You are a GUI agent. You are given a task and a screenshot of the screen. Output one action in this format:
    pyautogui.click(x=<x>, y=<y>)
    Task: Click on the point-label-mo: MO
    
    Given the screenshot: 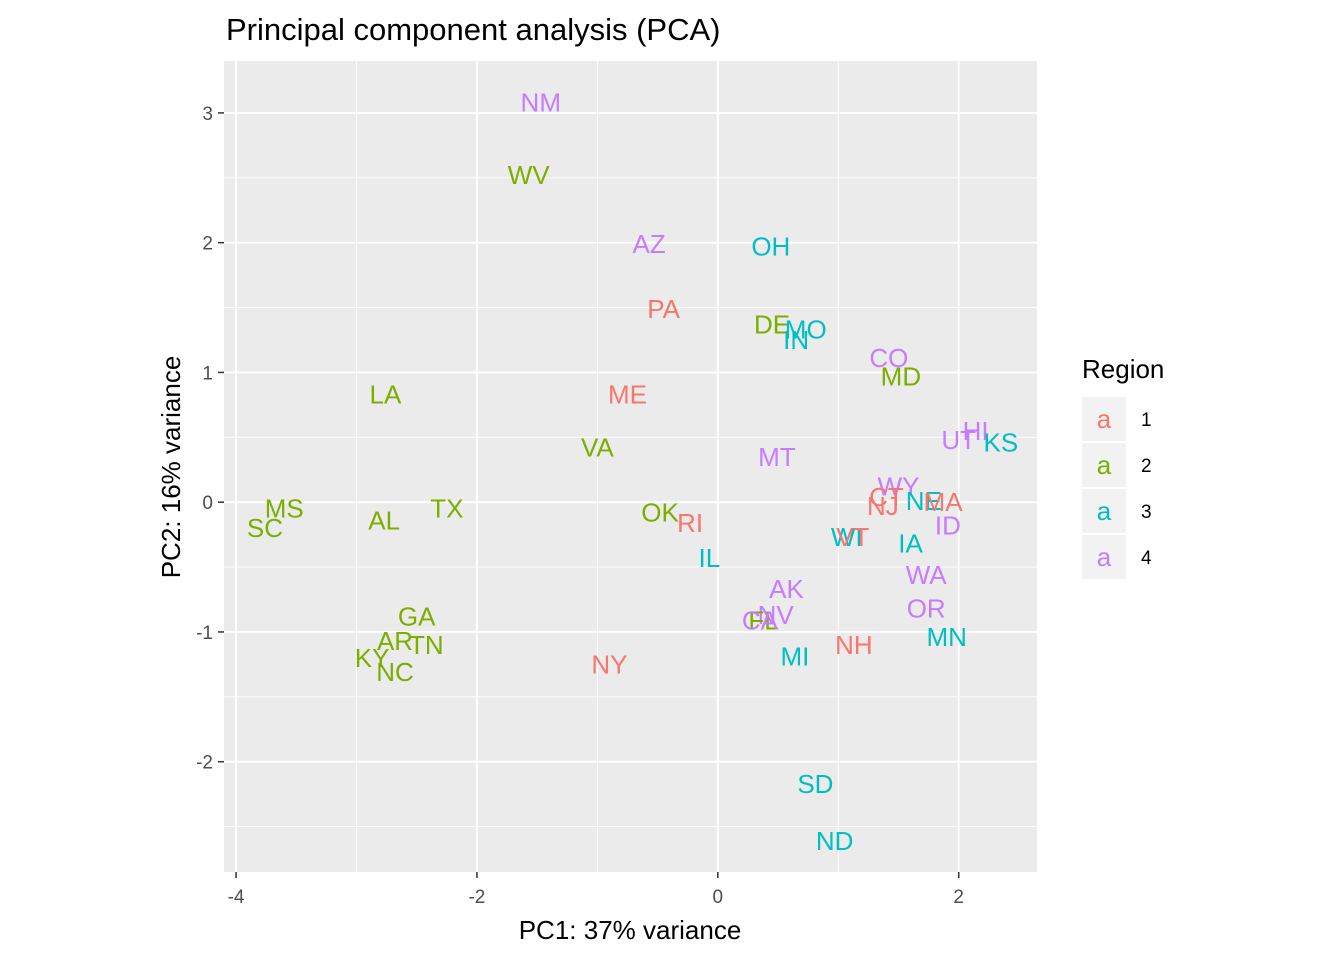 What is the action you would take?
    pyautogui.click(x=806, y=330)
    